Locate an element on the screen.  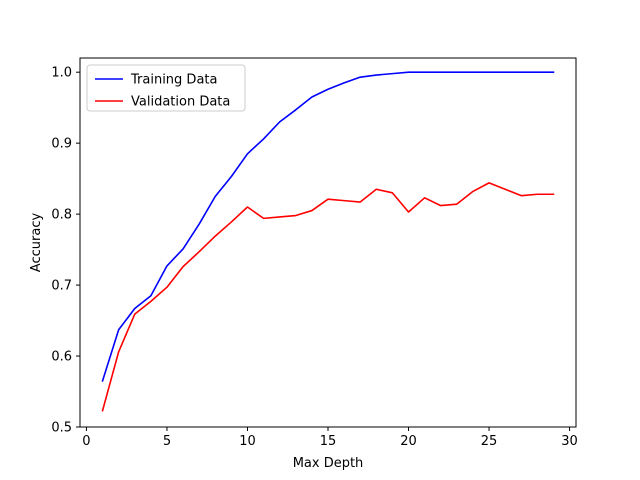
legend-label: Training Data is located at coordinates (173, 80).